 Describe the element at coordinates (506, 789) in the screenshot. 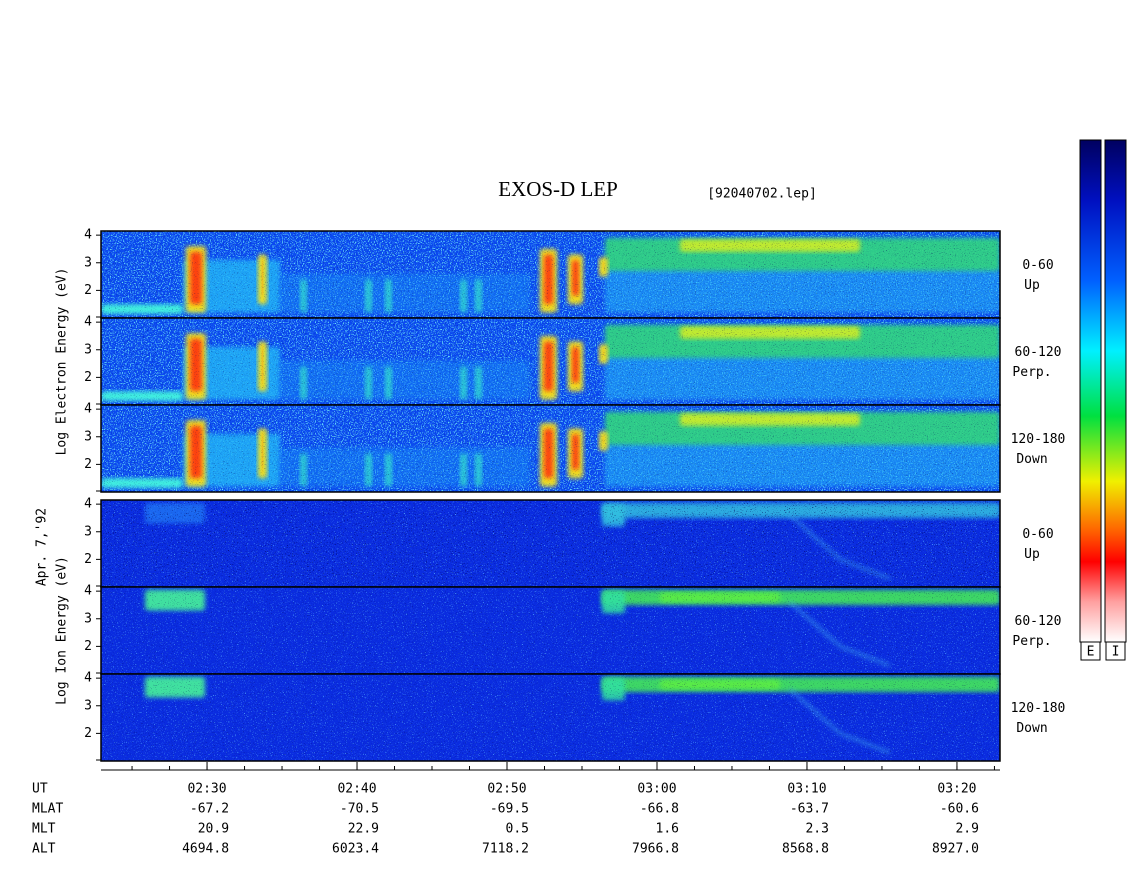

I see `x-tick-label: 02:50` at that location.